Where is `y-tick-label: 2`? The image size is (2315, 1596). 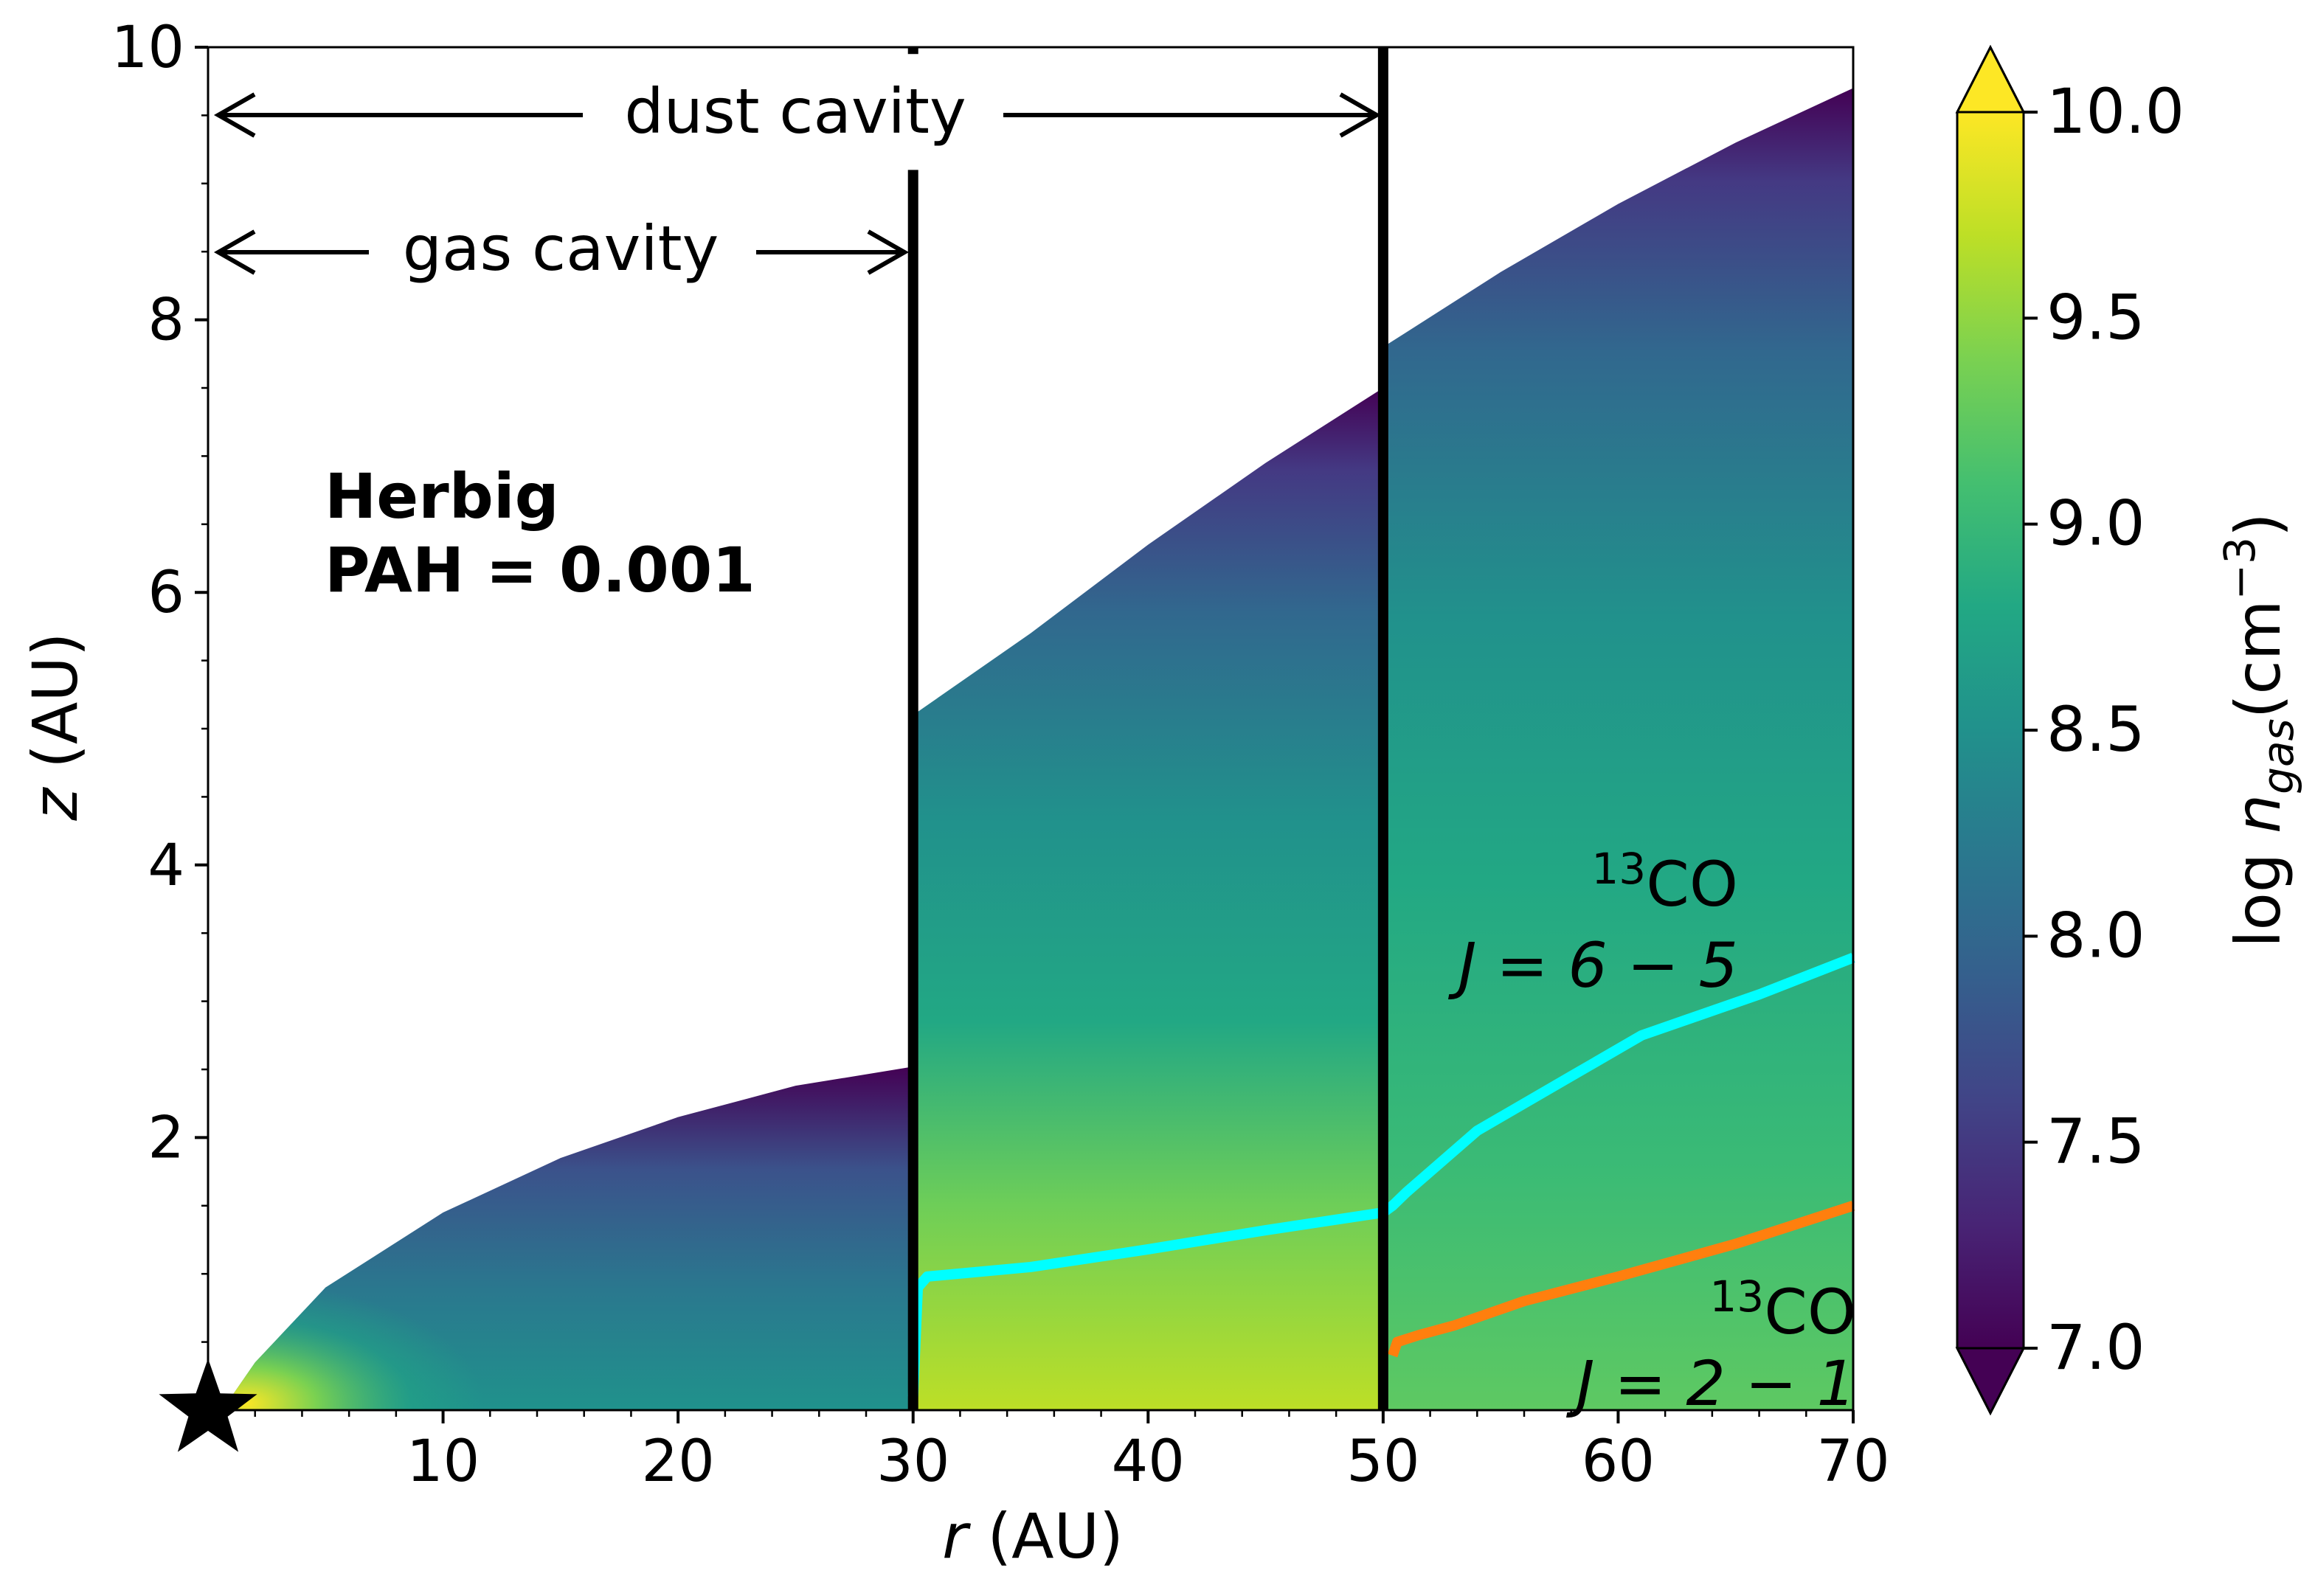 y-tick-label: 2 is located at coordinates (166, 1138).